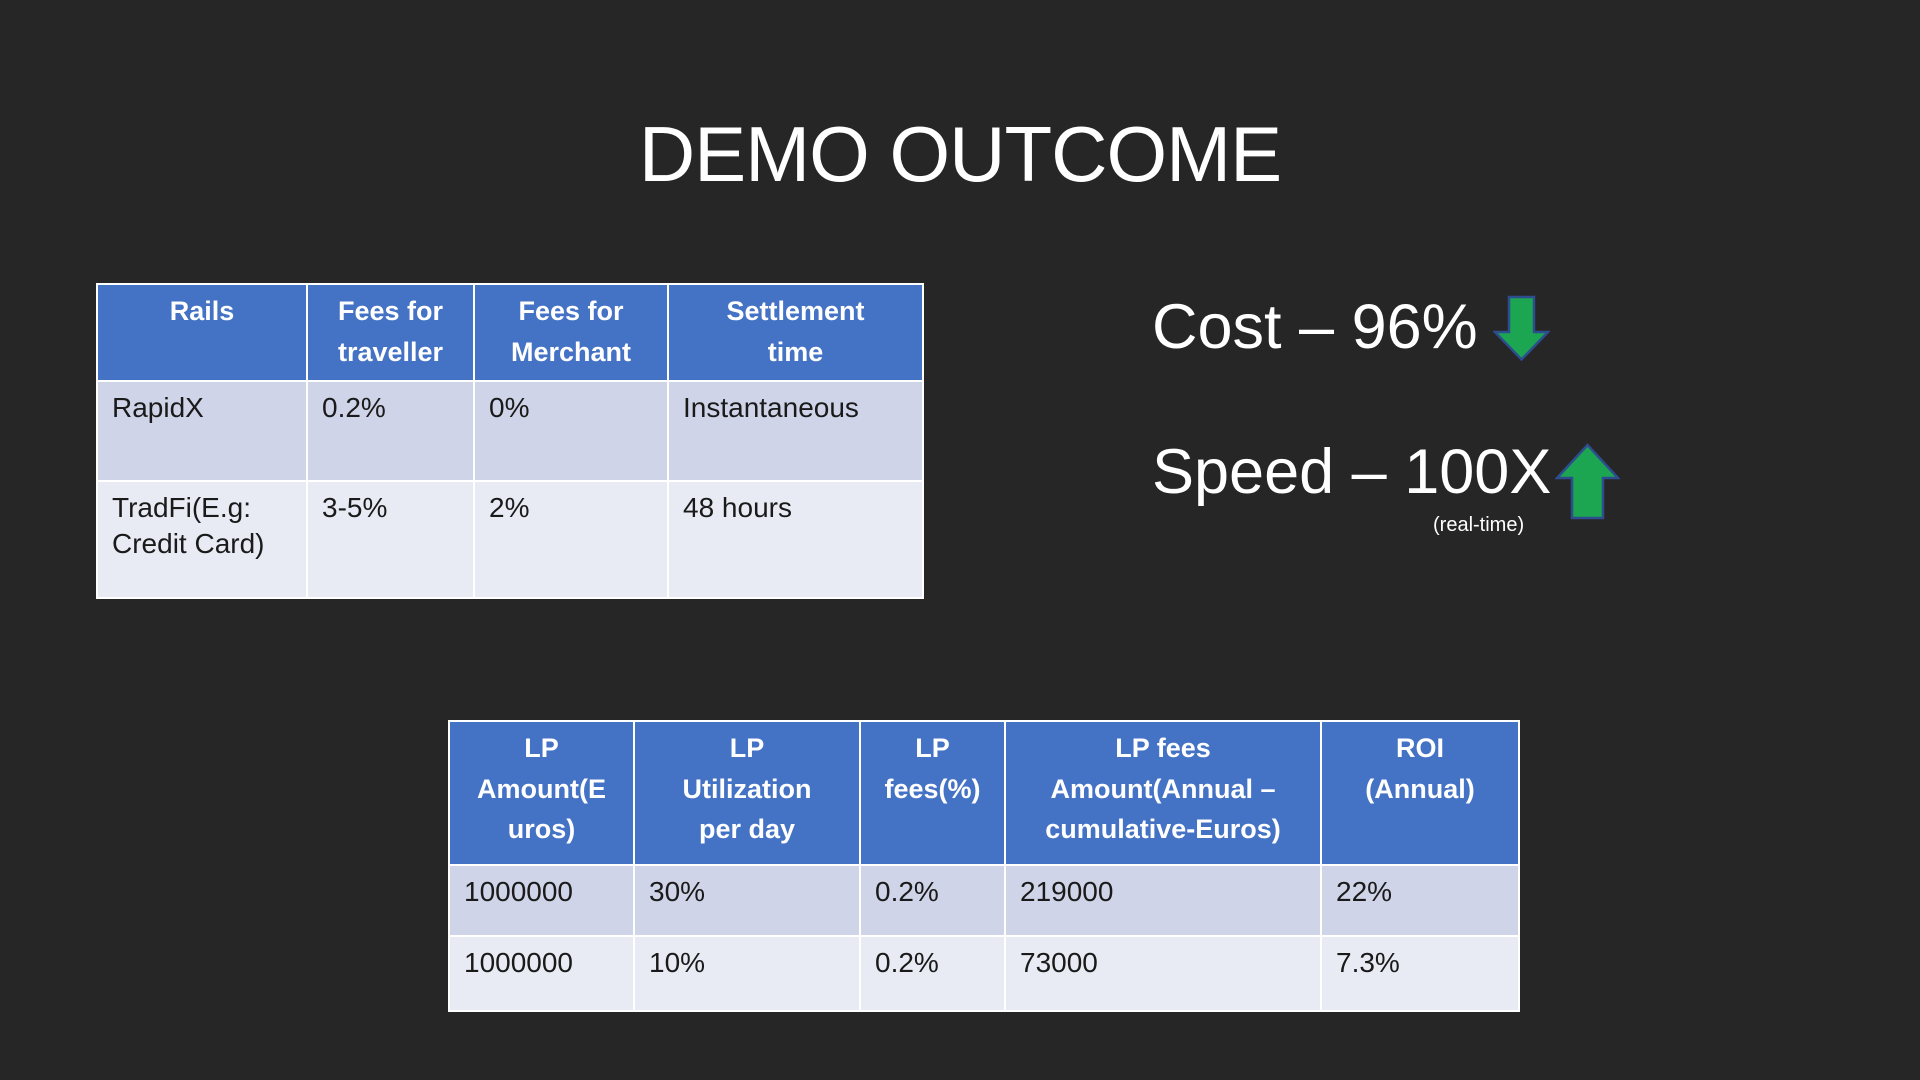  Describe the element at coordinates (202, 332) in the screenshot. I see `rails-header-rails: Rails` at that location.